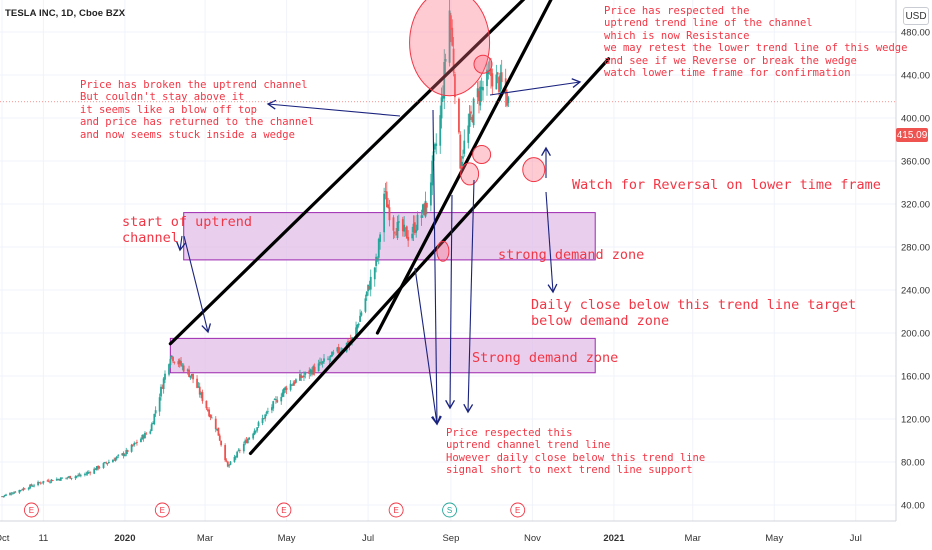 The image size is (932, 550). I want to click on time-tick-label: Sep, so click(450, 538).